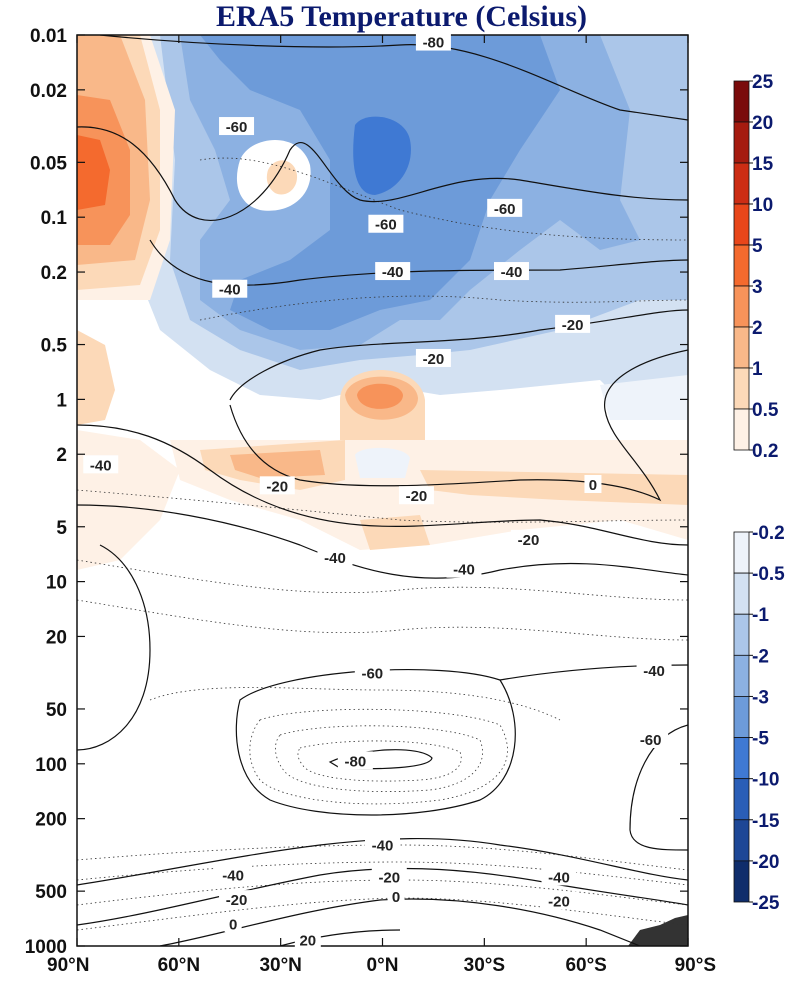  What do you see at coordinates (762, 205) in the screenshot?
I see `colorbar-label: 10` at bounding box center [762, 205].